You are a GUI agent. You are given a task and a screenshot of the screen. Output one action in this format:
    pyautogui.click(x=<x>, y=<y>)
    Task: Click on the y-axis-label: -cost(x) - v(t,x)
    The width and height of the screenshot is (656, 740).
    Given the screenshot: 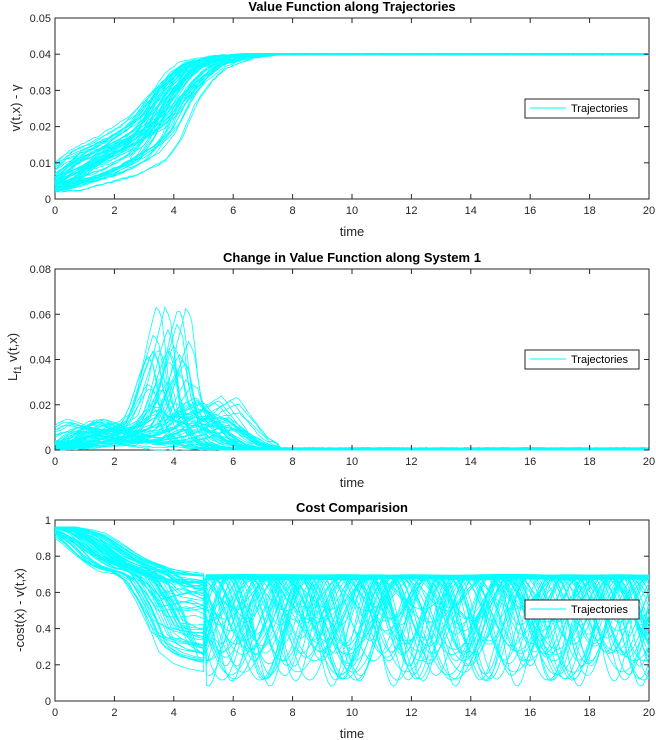 What is the action you would take?
    pyautogui.click(x=19, y=610)
    